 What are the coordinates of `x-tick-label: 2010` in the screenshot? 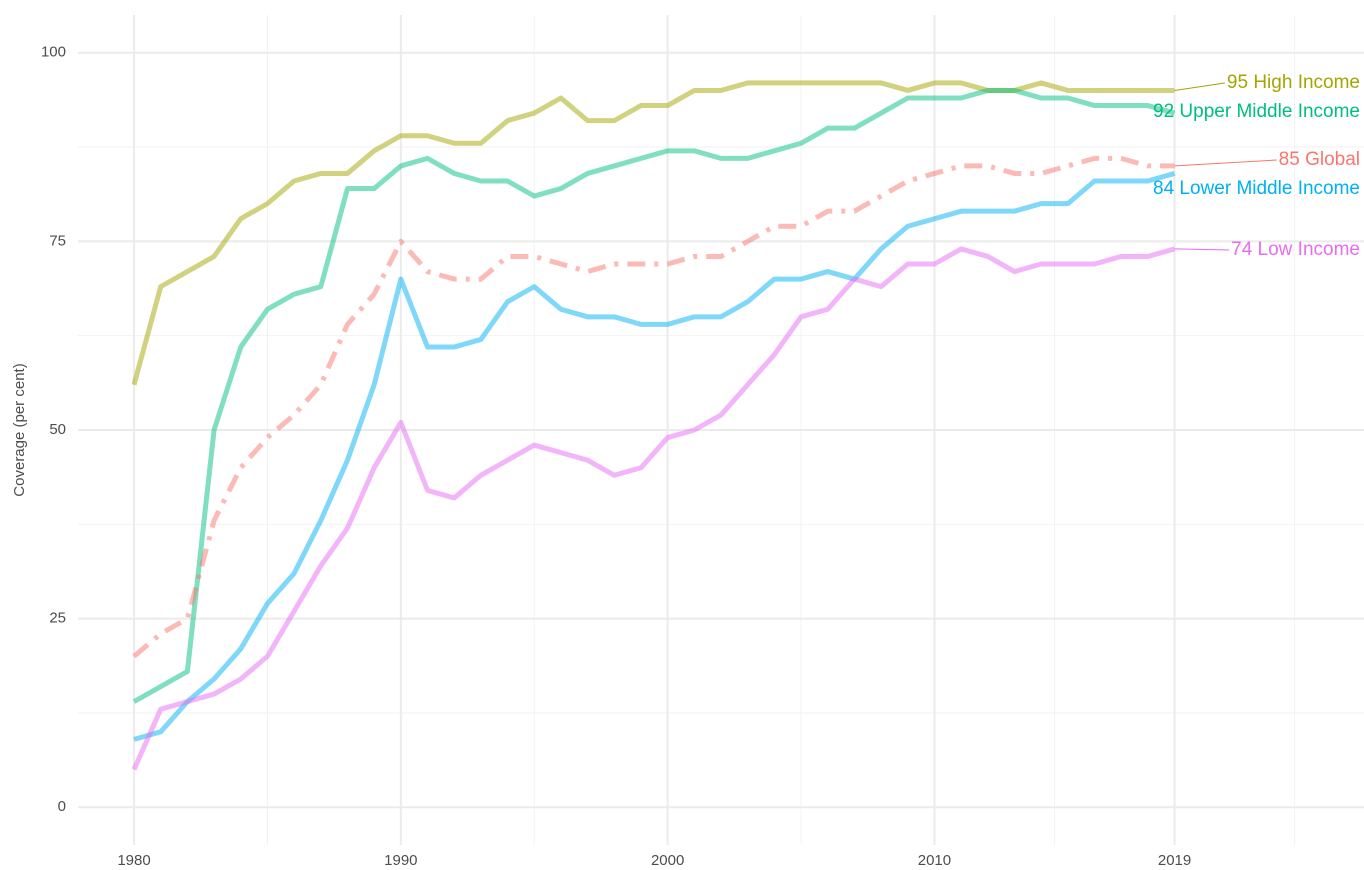 It's located at (934, 860).